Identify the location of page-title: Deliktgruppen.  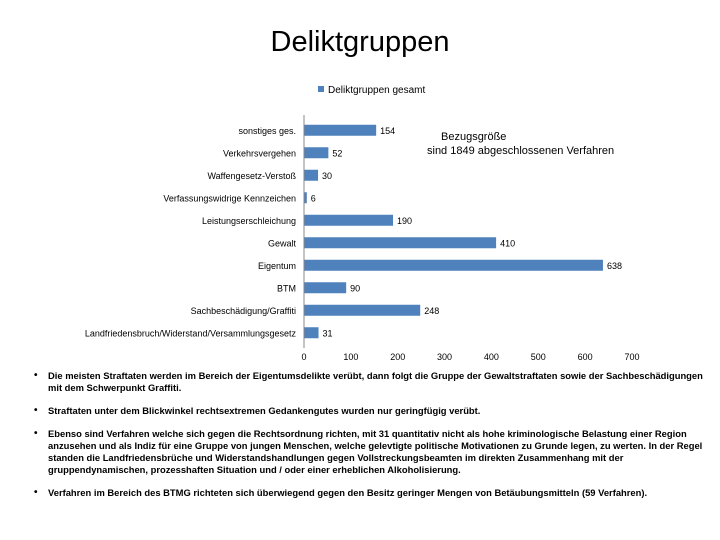
(360, 42).